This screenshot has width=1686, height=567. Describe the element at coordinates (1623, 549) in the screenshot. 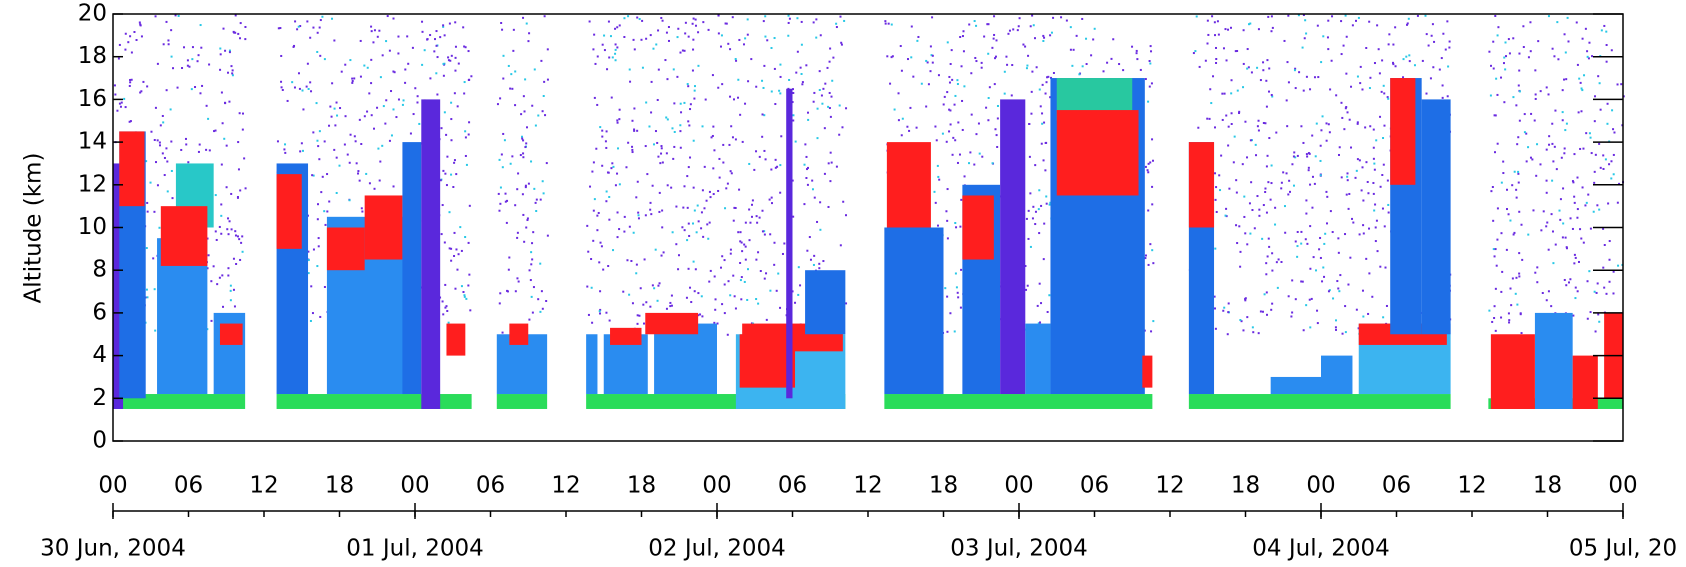

I see `date-label: 05 Jul, 20` at that location.